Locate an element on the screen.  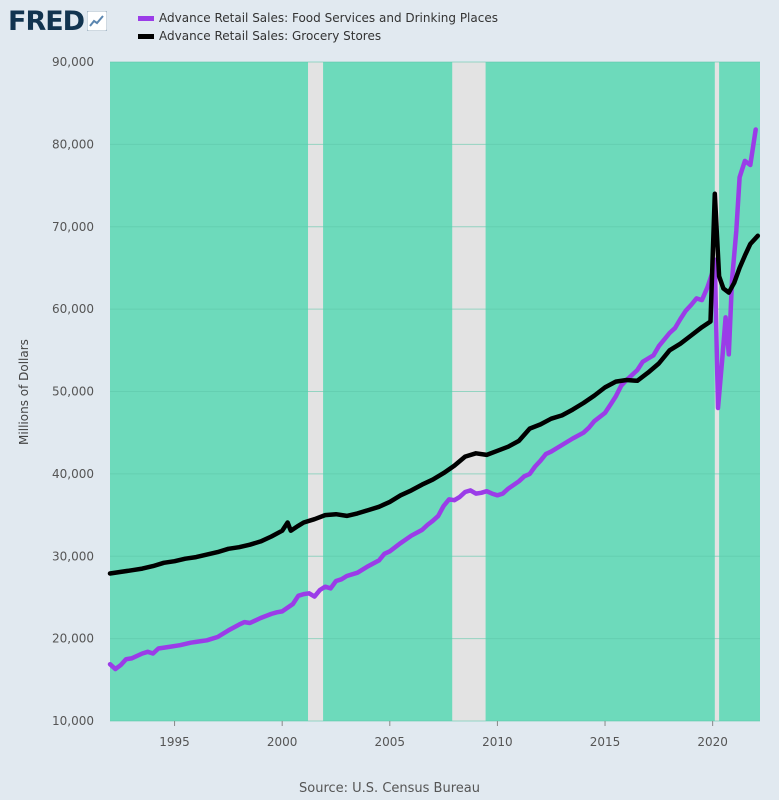
x-tick-label: 2015 is located at coordinates (605, 742).